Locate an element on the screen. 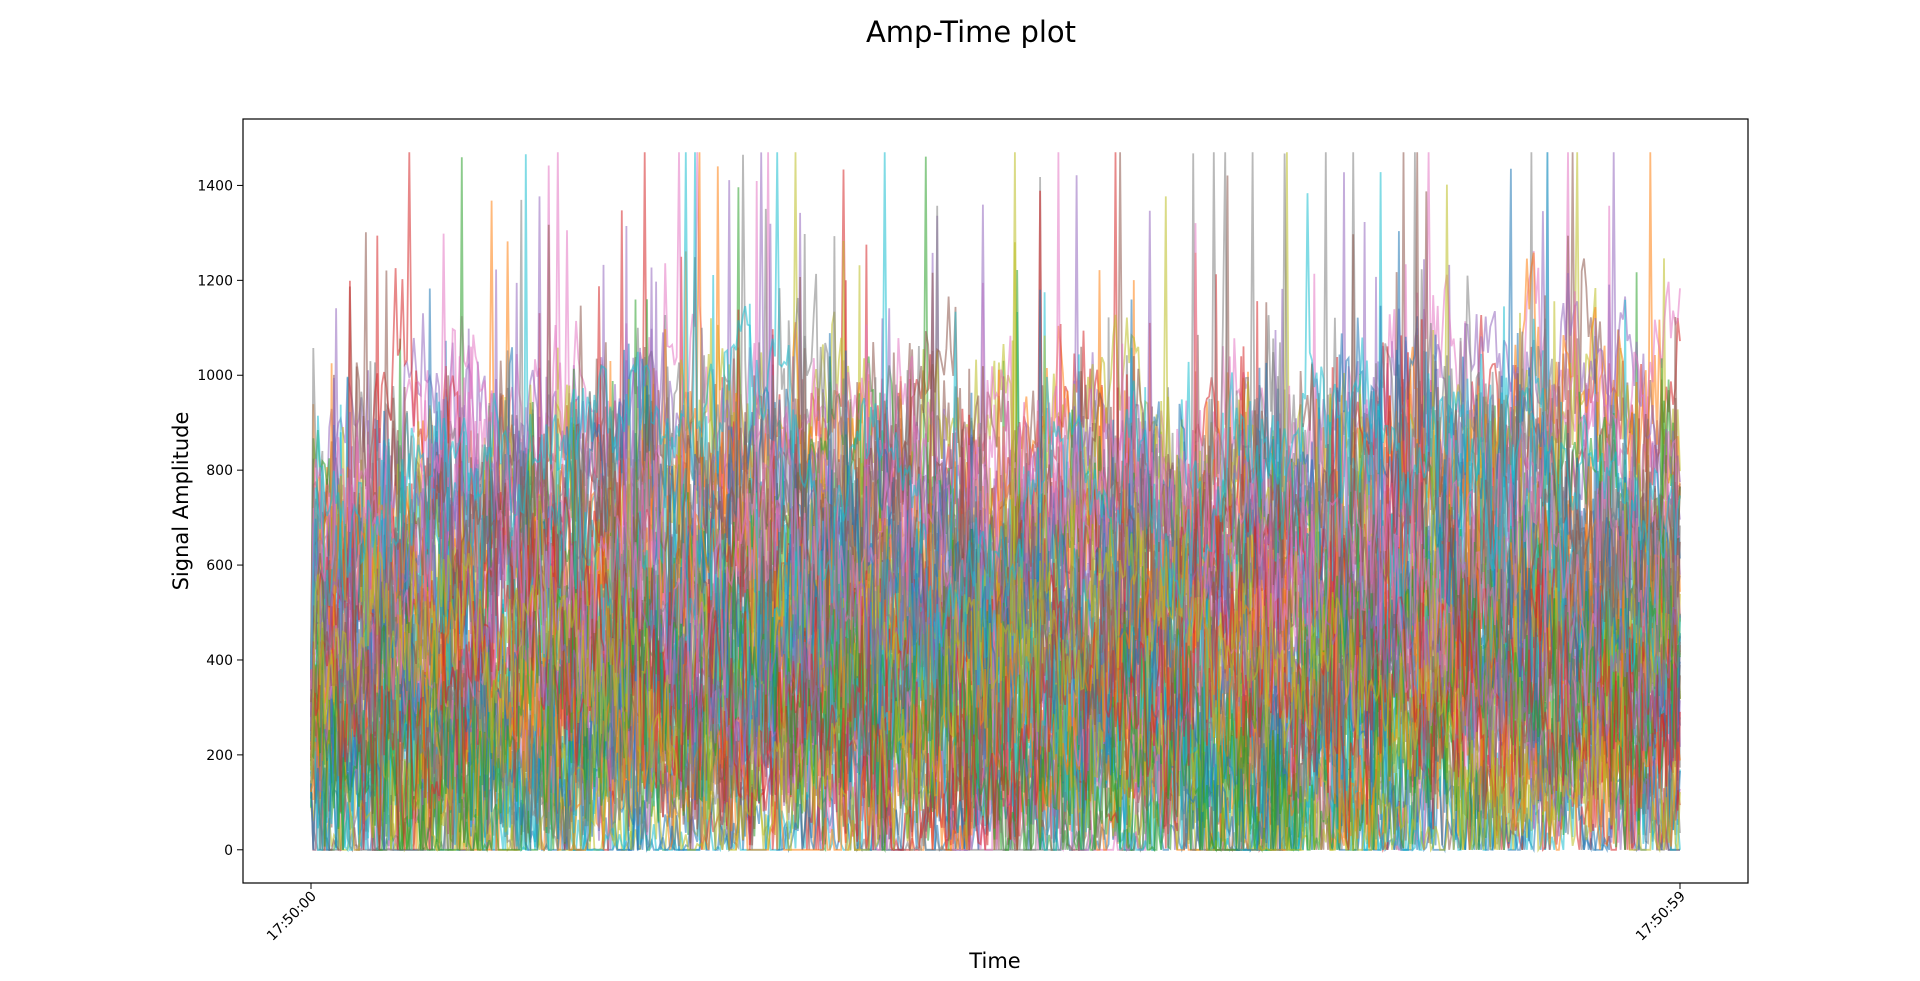 This screenshot has height=981, width=1920. y-tick-label: 600 is located at coordinates (219, 566).